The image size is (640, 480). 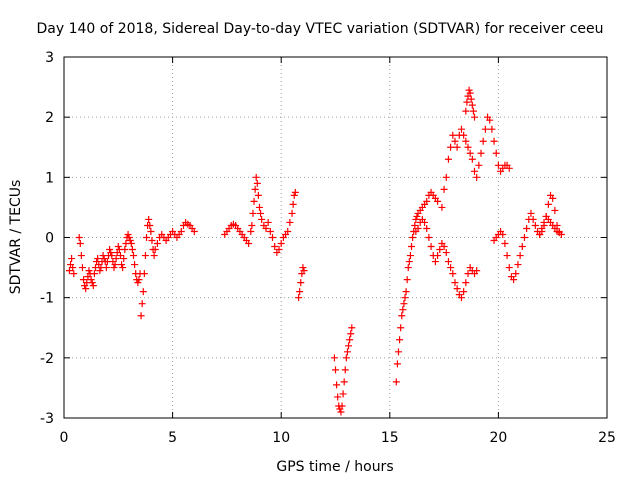 I want to click on y-tick-label: -3, so click(x=47, y=419).